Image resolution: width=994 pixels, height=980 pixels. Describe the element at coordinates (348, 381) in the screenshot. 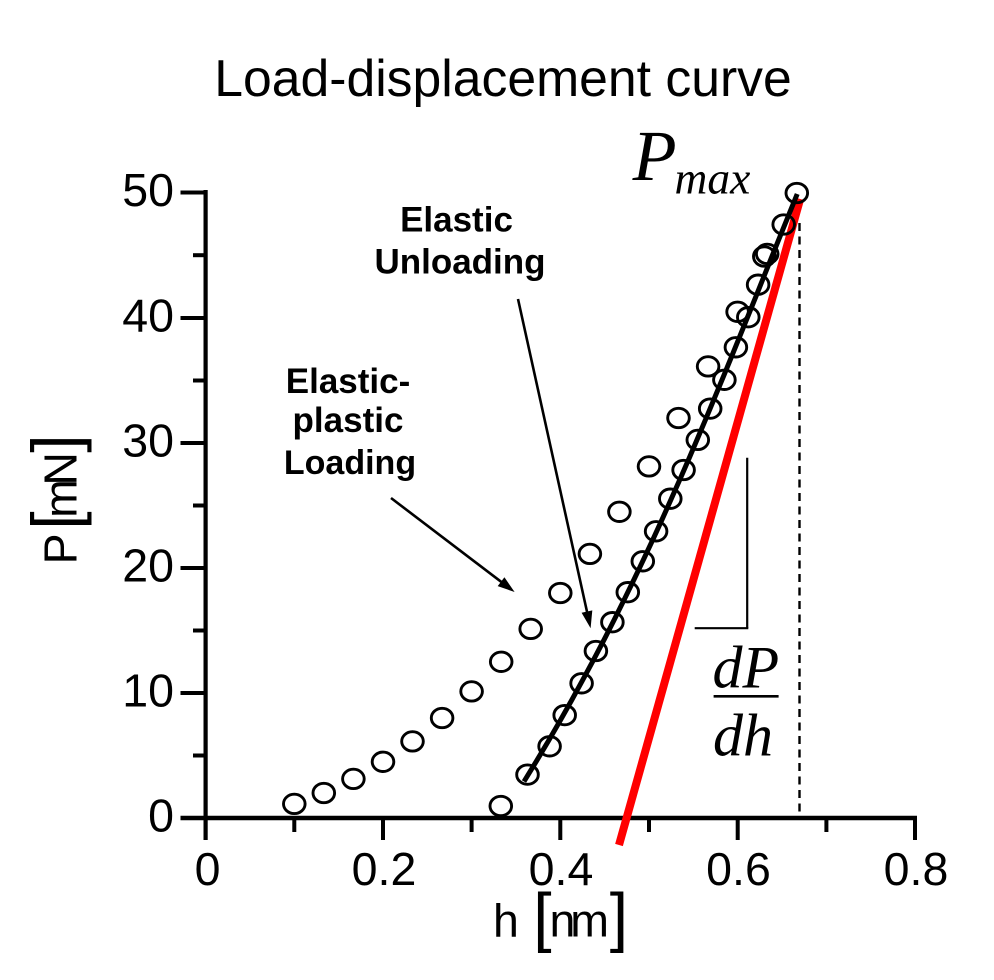

I see `svg-text: Elastic-` at that location.